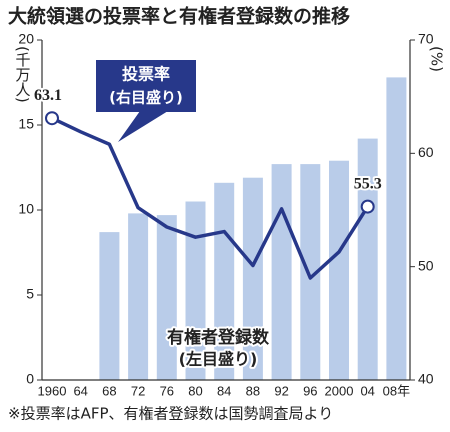 The image size is (450, 432). What do you see at coordinates (23, 74) in the screenshot?
I see `y-axis-label: (千万人)` at bounding box center [23, 74].